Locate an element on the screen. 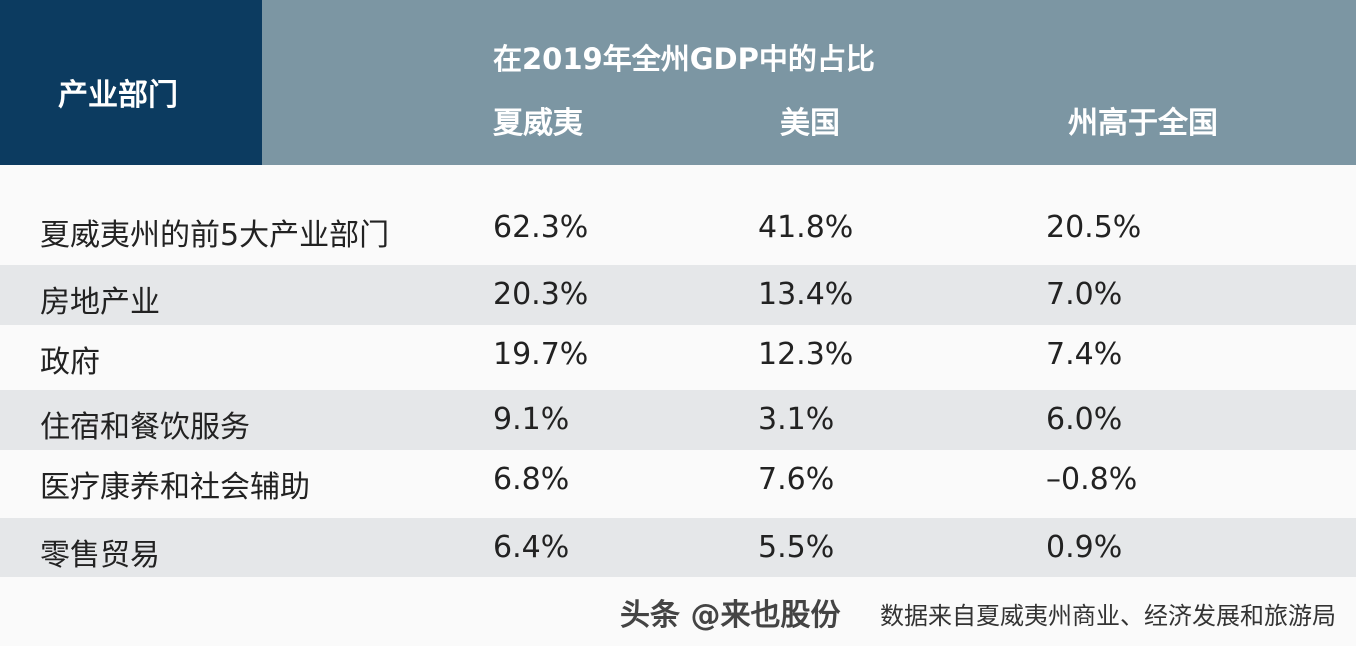 The image size is (1356, 646). source-note: 数据来自夏威夷州商业、经济发展和旅游局 is located at coordinates (1108, 616).